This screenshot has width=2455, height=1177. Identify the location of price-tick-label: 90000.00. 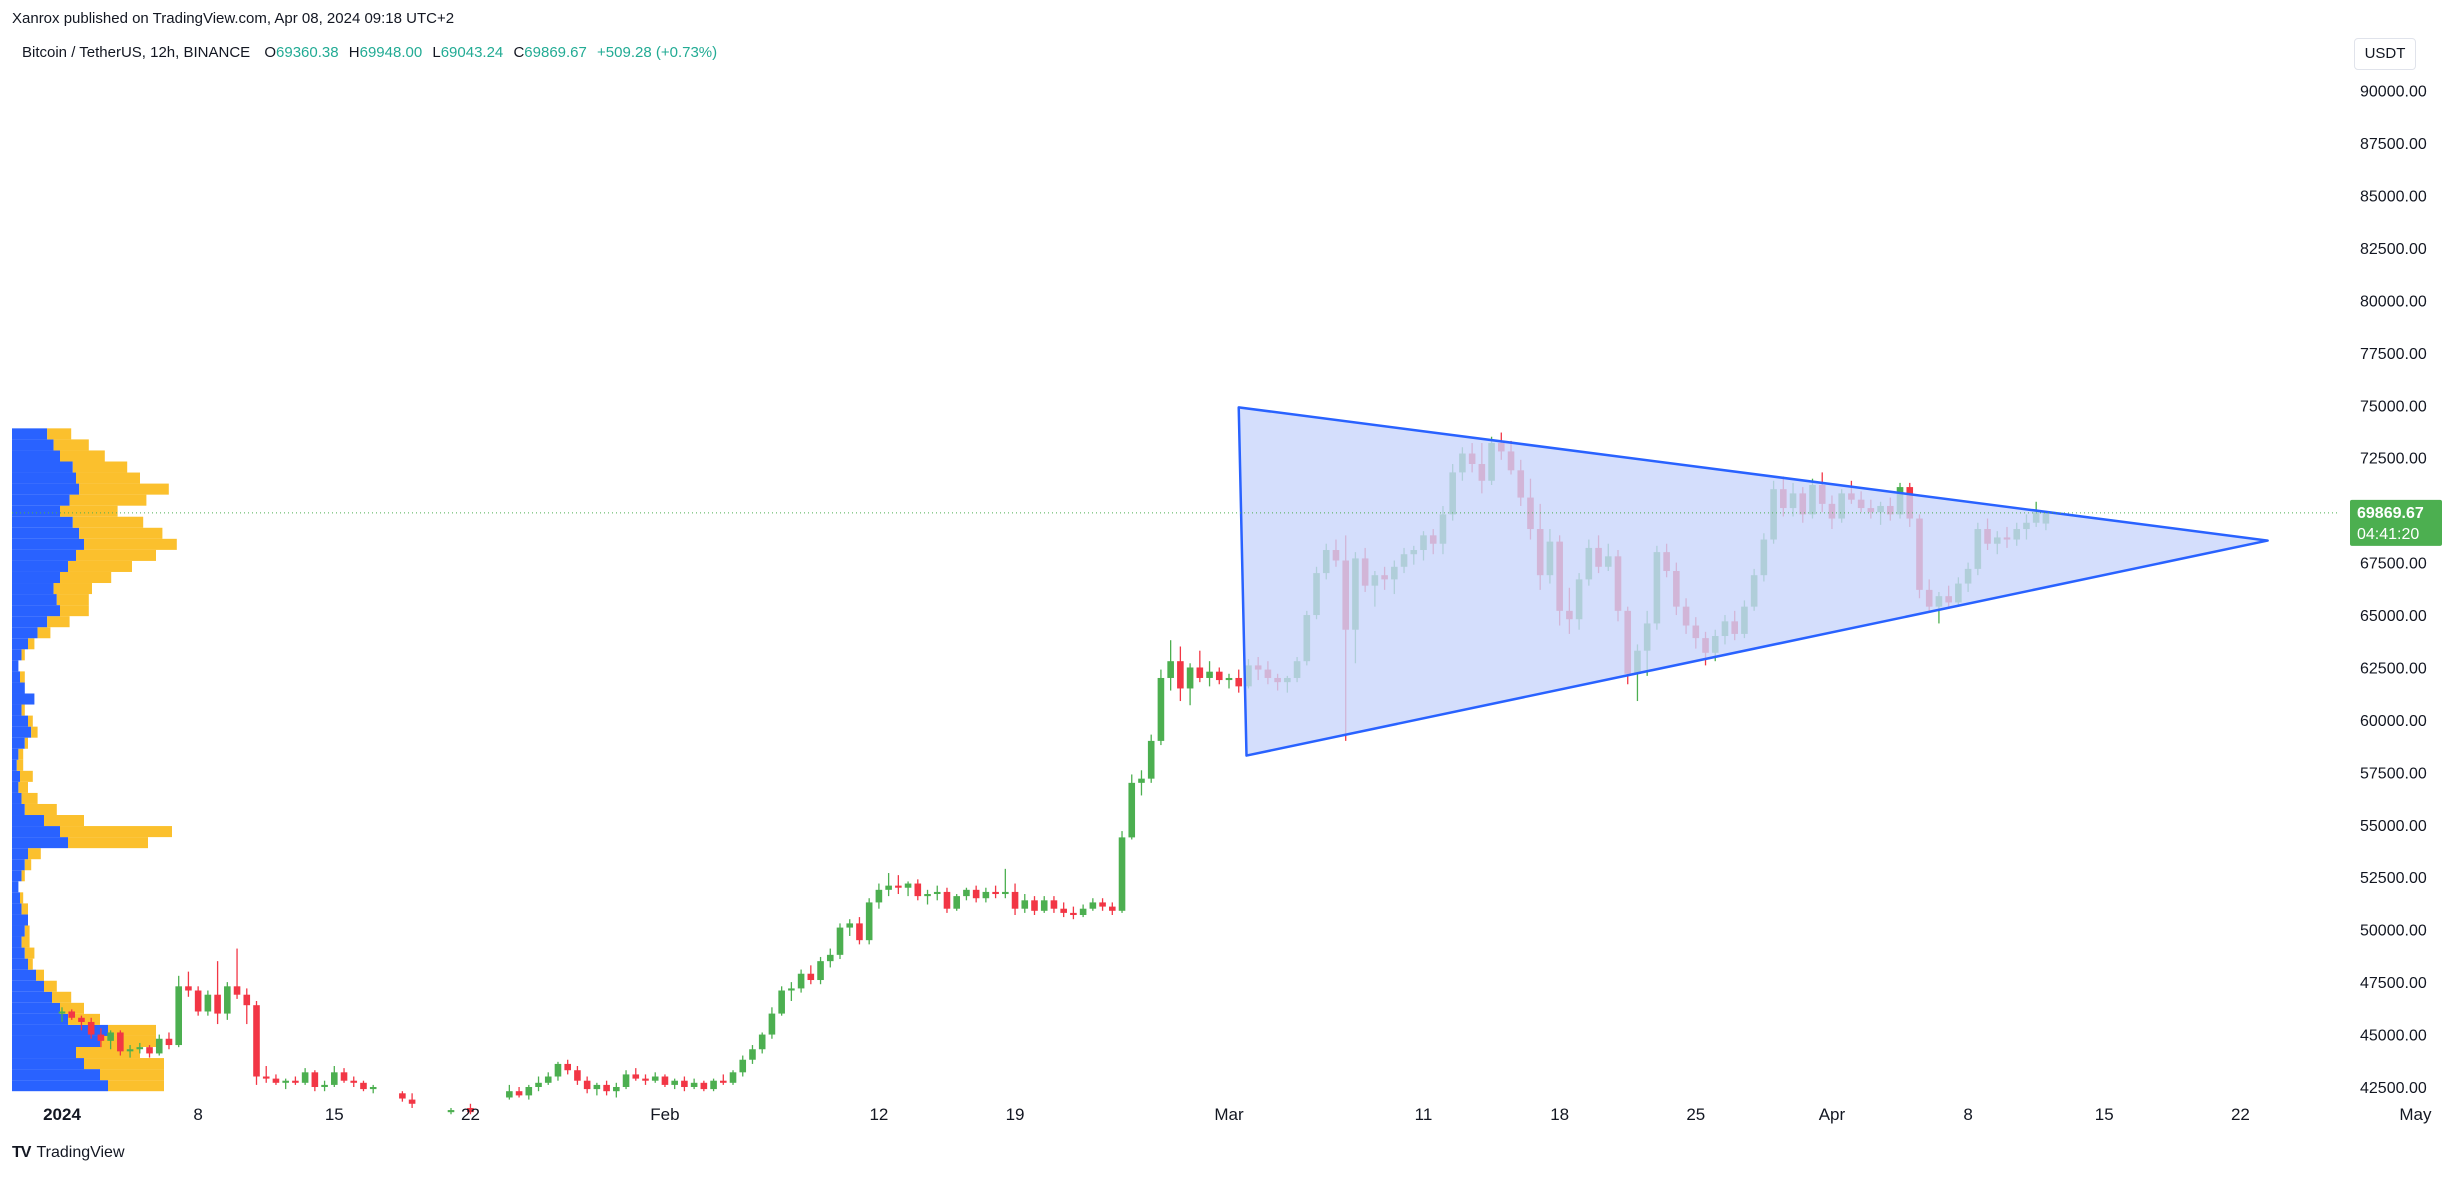
(2393, 92).